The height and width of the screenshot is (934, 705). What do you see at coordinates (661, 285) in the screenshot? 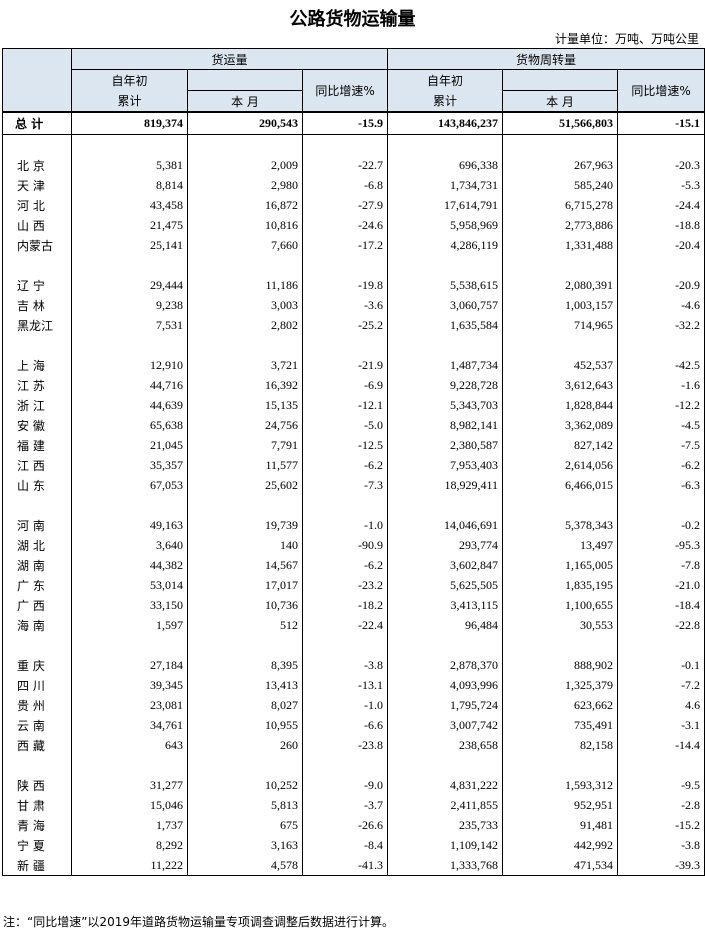
I see `cell: -20.9` at bounding box center [661, 285].